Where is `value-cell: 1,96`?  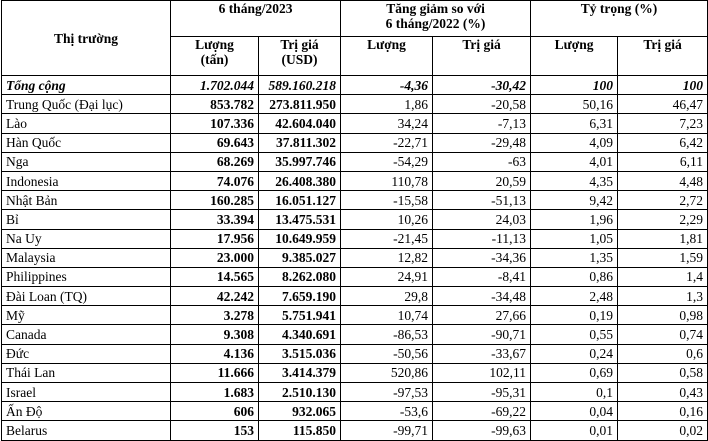 value-cell: 1,96 is located at coordinates (574, 219).